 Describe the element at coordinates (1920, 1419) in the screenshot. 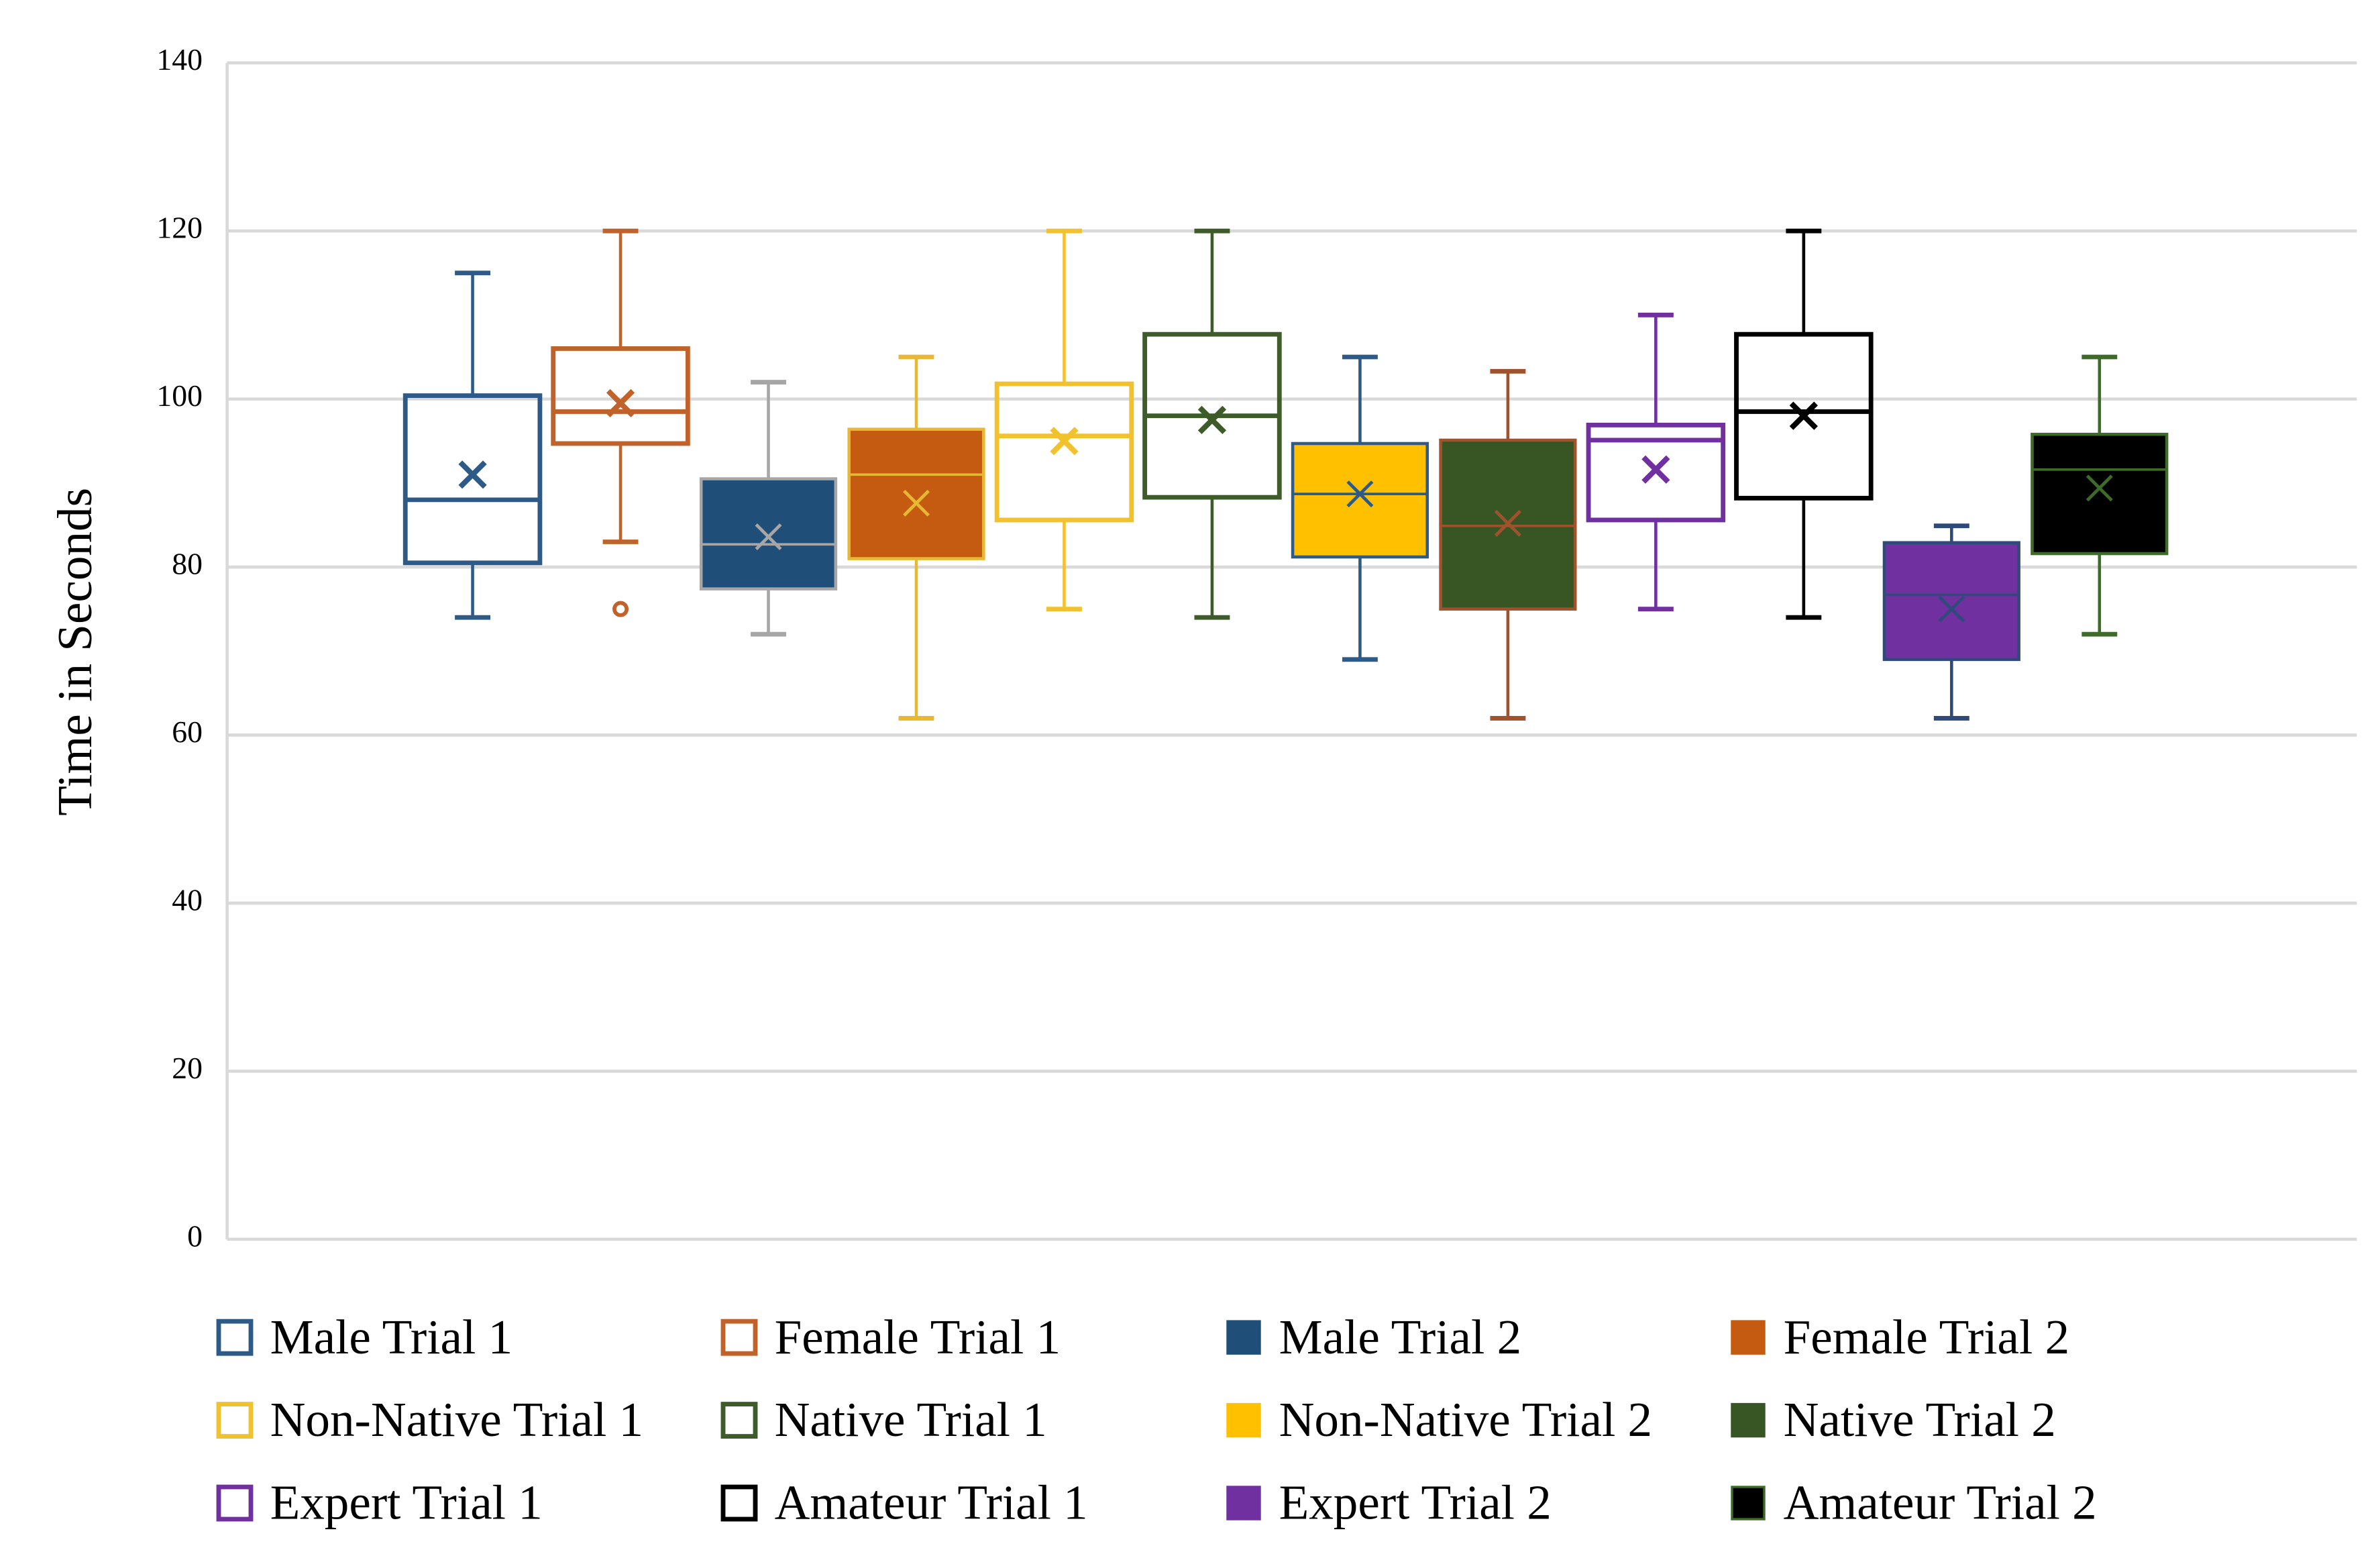

I see `legend-label: Native Trial 2` at that location.